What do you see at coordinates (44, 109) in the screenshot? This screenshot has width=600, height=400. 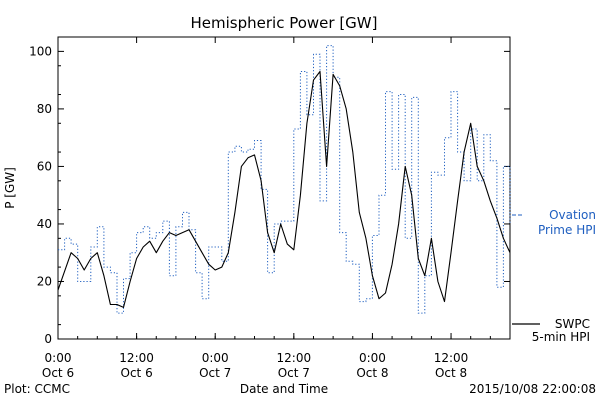 I see `y-tick-label: 80` at bounding box center [44, 109].